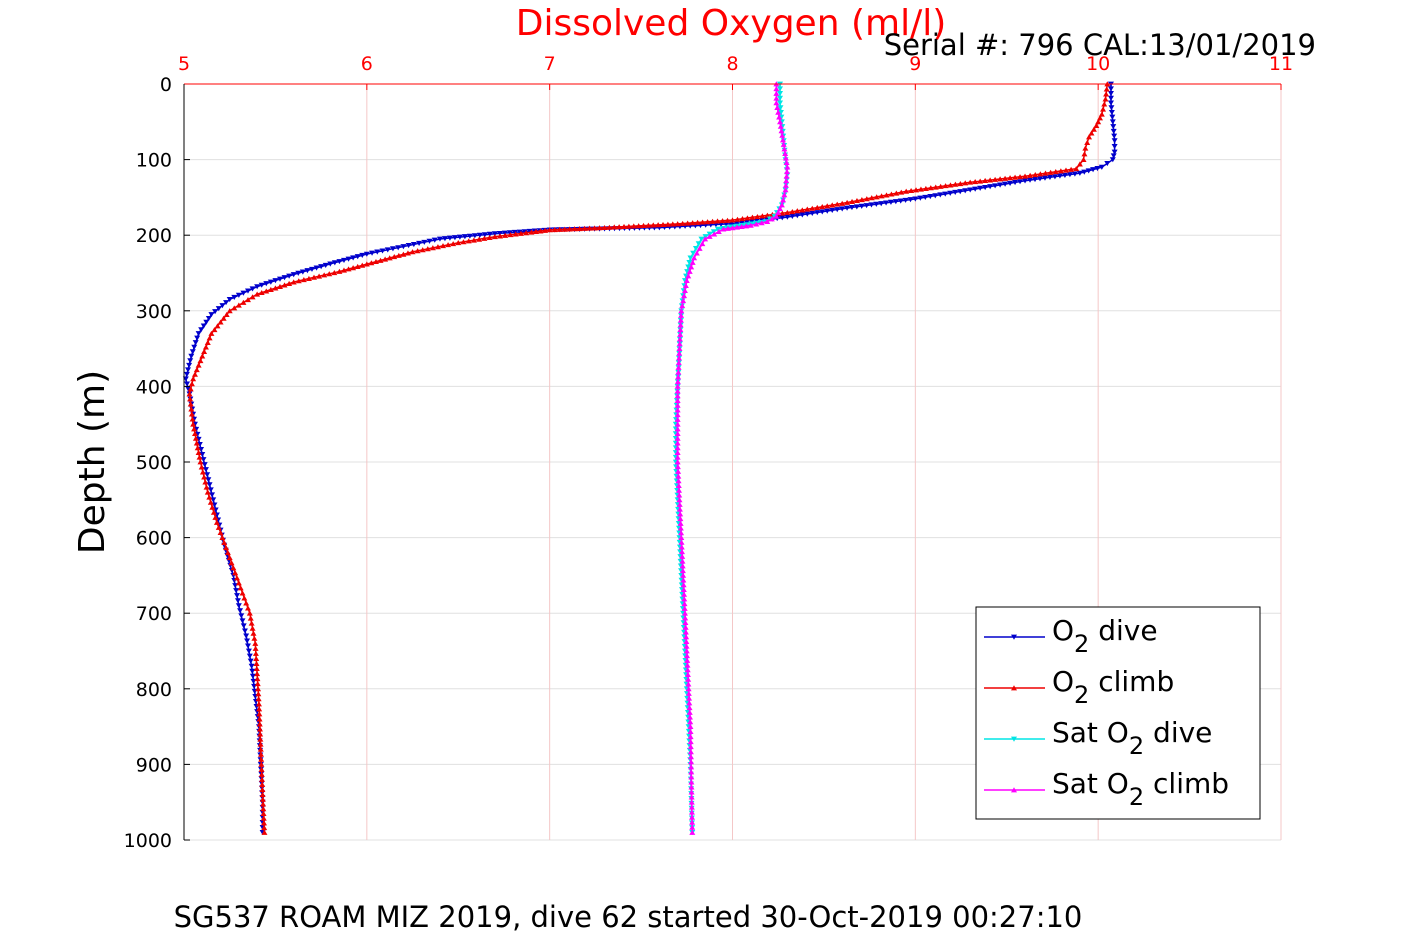 This screenshot has height=945, width=1417. What do you see at coordinates (1014, 790) in the screenshot?
I see `legend-marker-sat_climb` at bounding box center [1014, 790].